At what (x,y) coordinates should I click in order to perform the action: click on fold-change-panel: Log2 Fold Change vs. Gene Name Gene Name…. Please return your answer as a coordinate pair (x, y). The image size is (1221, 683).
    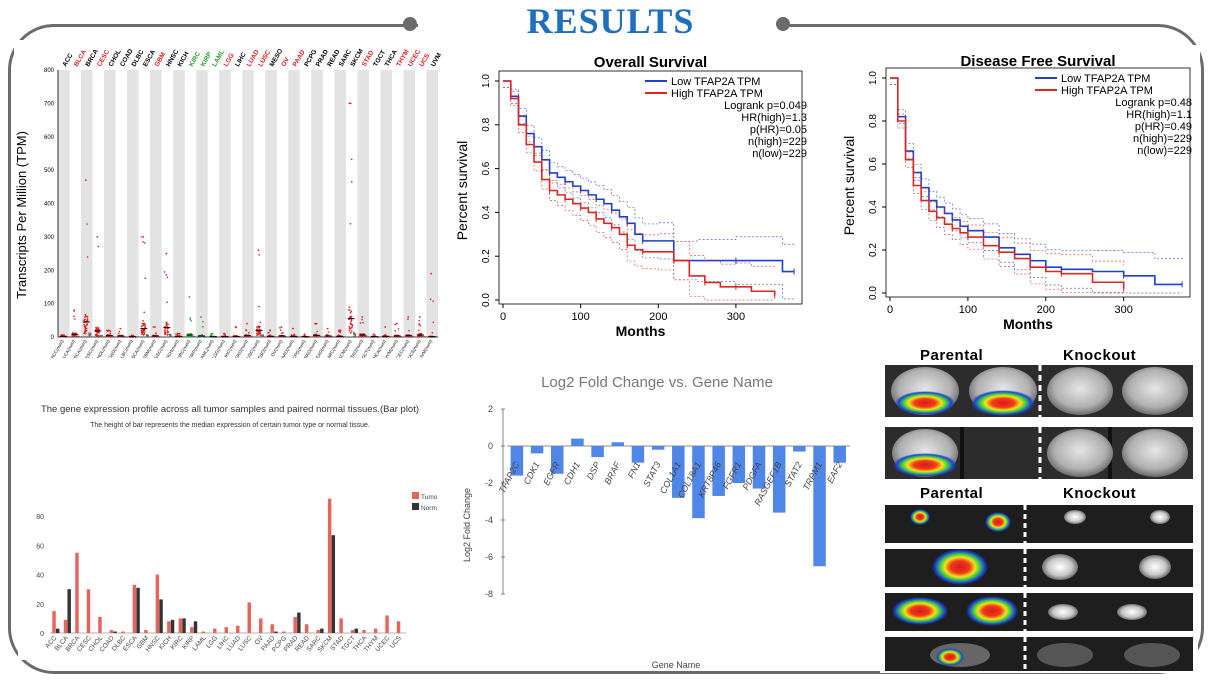
    Looking at the image, I should click on (657, 517).